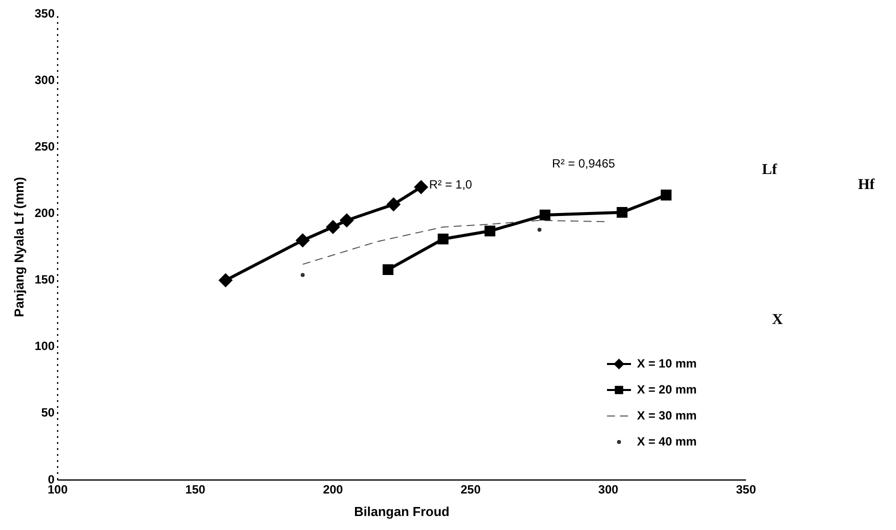  I want to click on annotation: R² = 1,0, so click(450, 184).